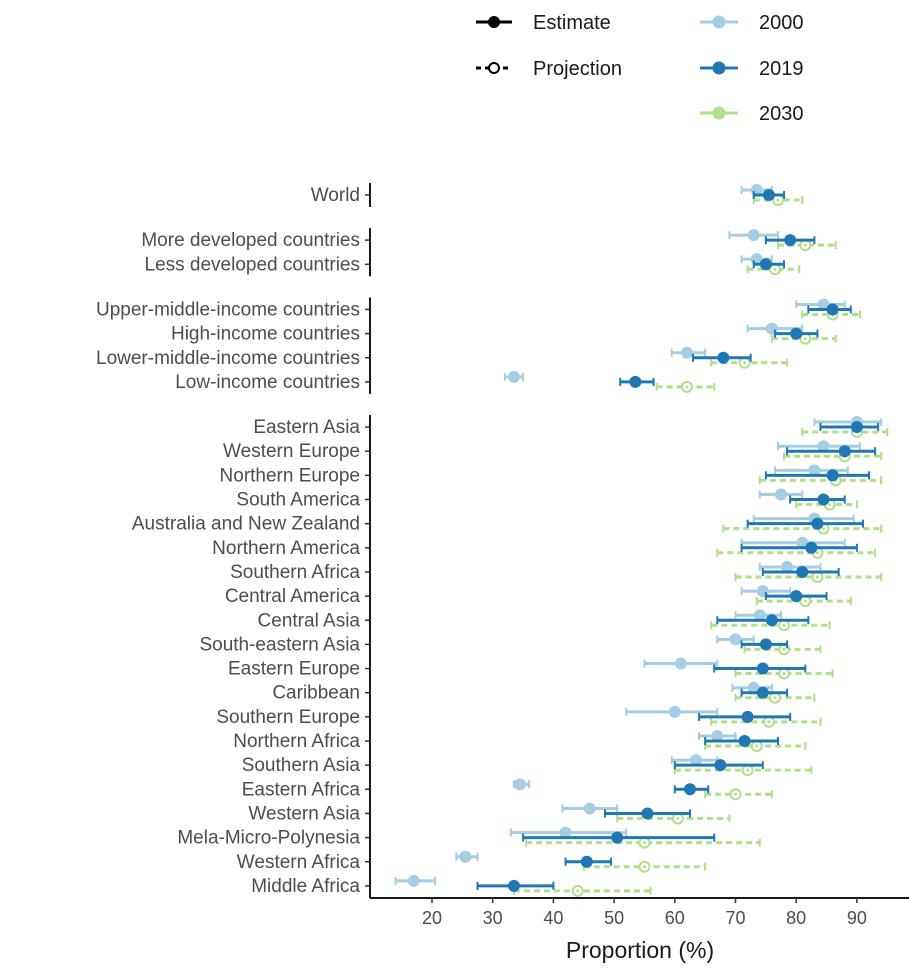  What do you see at coordinates (295, 572) in the screenshot?
I see `category-label: Southern Africa` at bounding box center [295, 572].